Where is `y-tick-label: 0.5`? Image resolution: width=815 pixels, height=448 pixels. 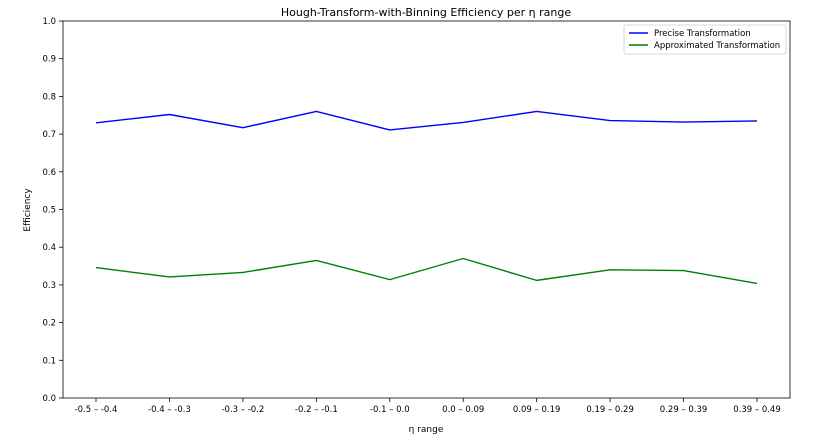 y-tick-label: 0.5 is located at coordinates (49, 211).